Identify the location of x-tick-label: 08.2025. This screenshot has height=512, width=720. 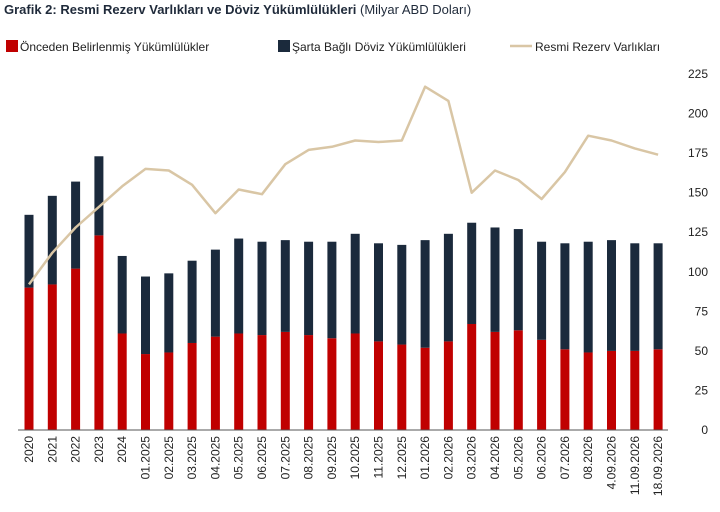
(309, 458).